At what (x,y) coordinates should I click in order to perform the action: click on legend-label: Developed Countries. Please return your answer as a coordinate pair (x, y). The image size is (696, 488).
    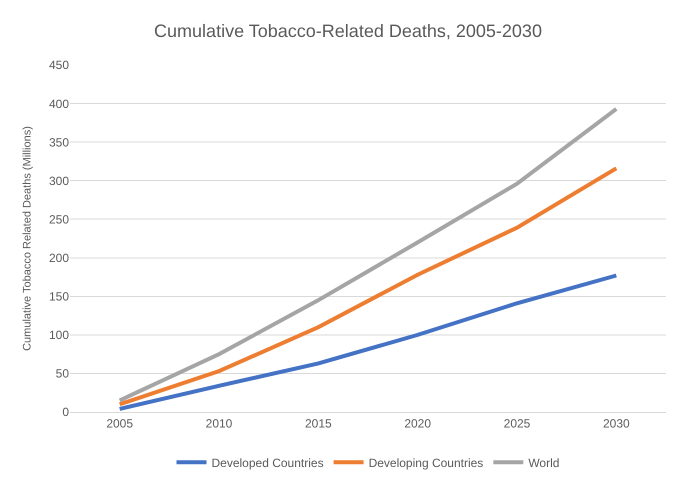
    Looking at the image, I should click on (268, 463).